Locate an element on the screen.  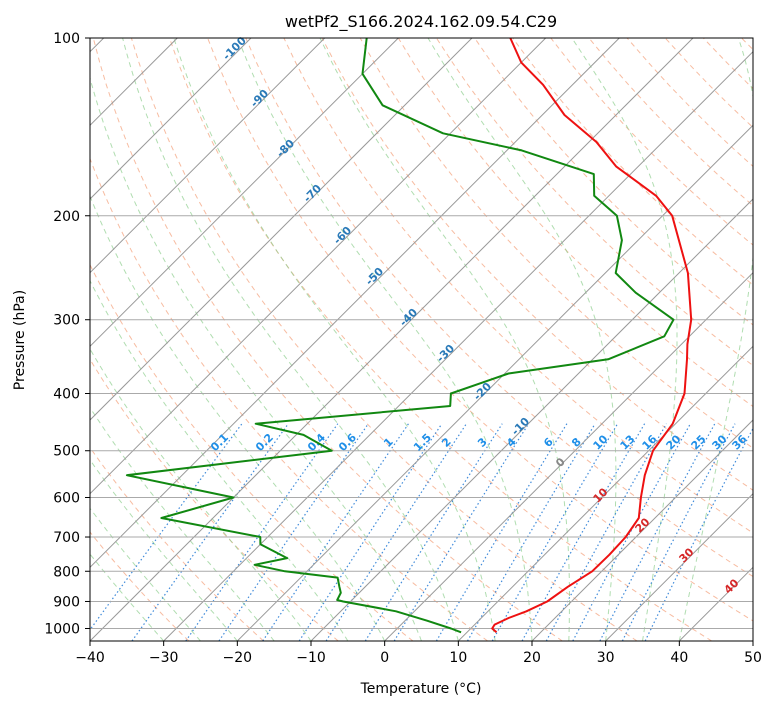
x-axis: −40 −30 −20 −10 0 10 20 30 40 50 is located at coordinates (418, 653).